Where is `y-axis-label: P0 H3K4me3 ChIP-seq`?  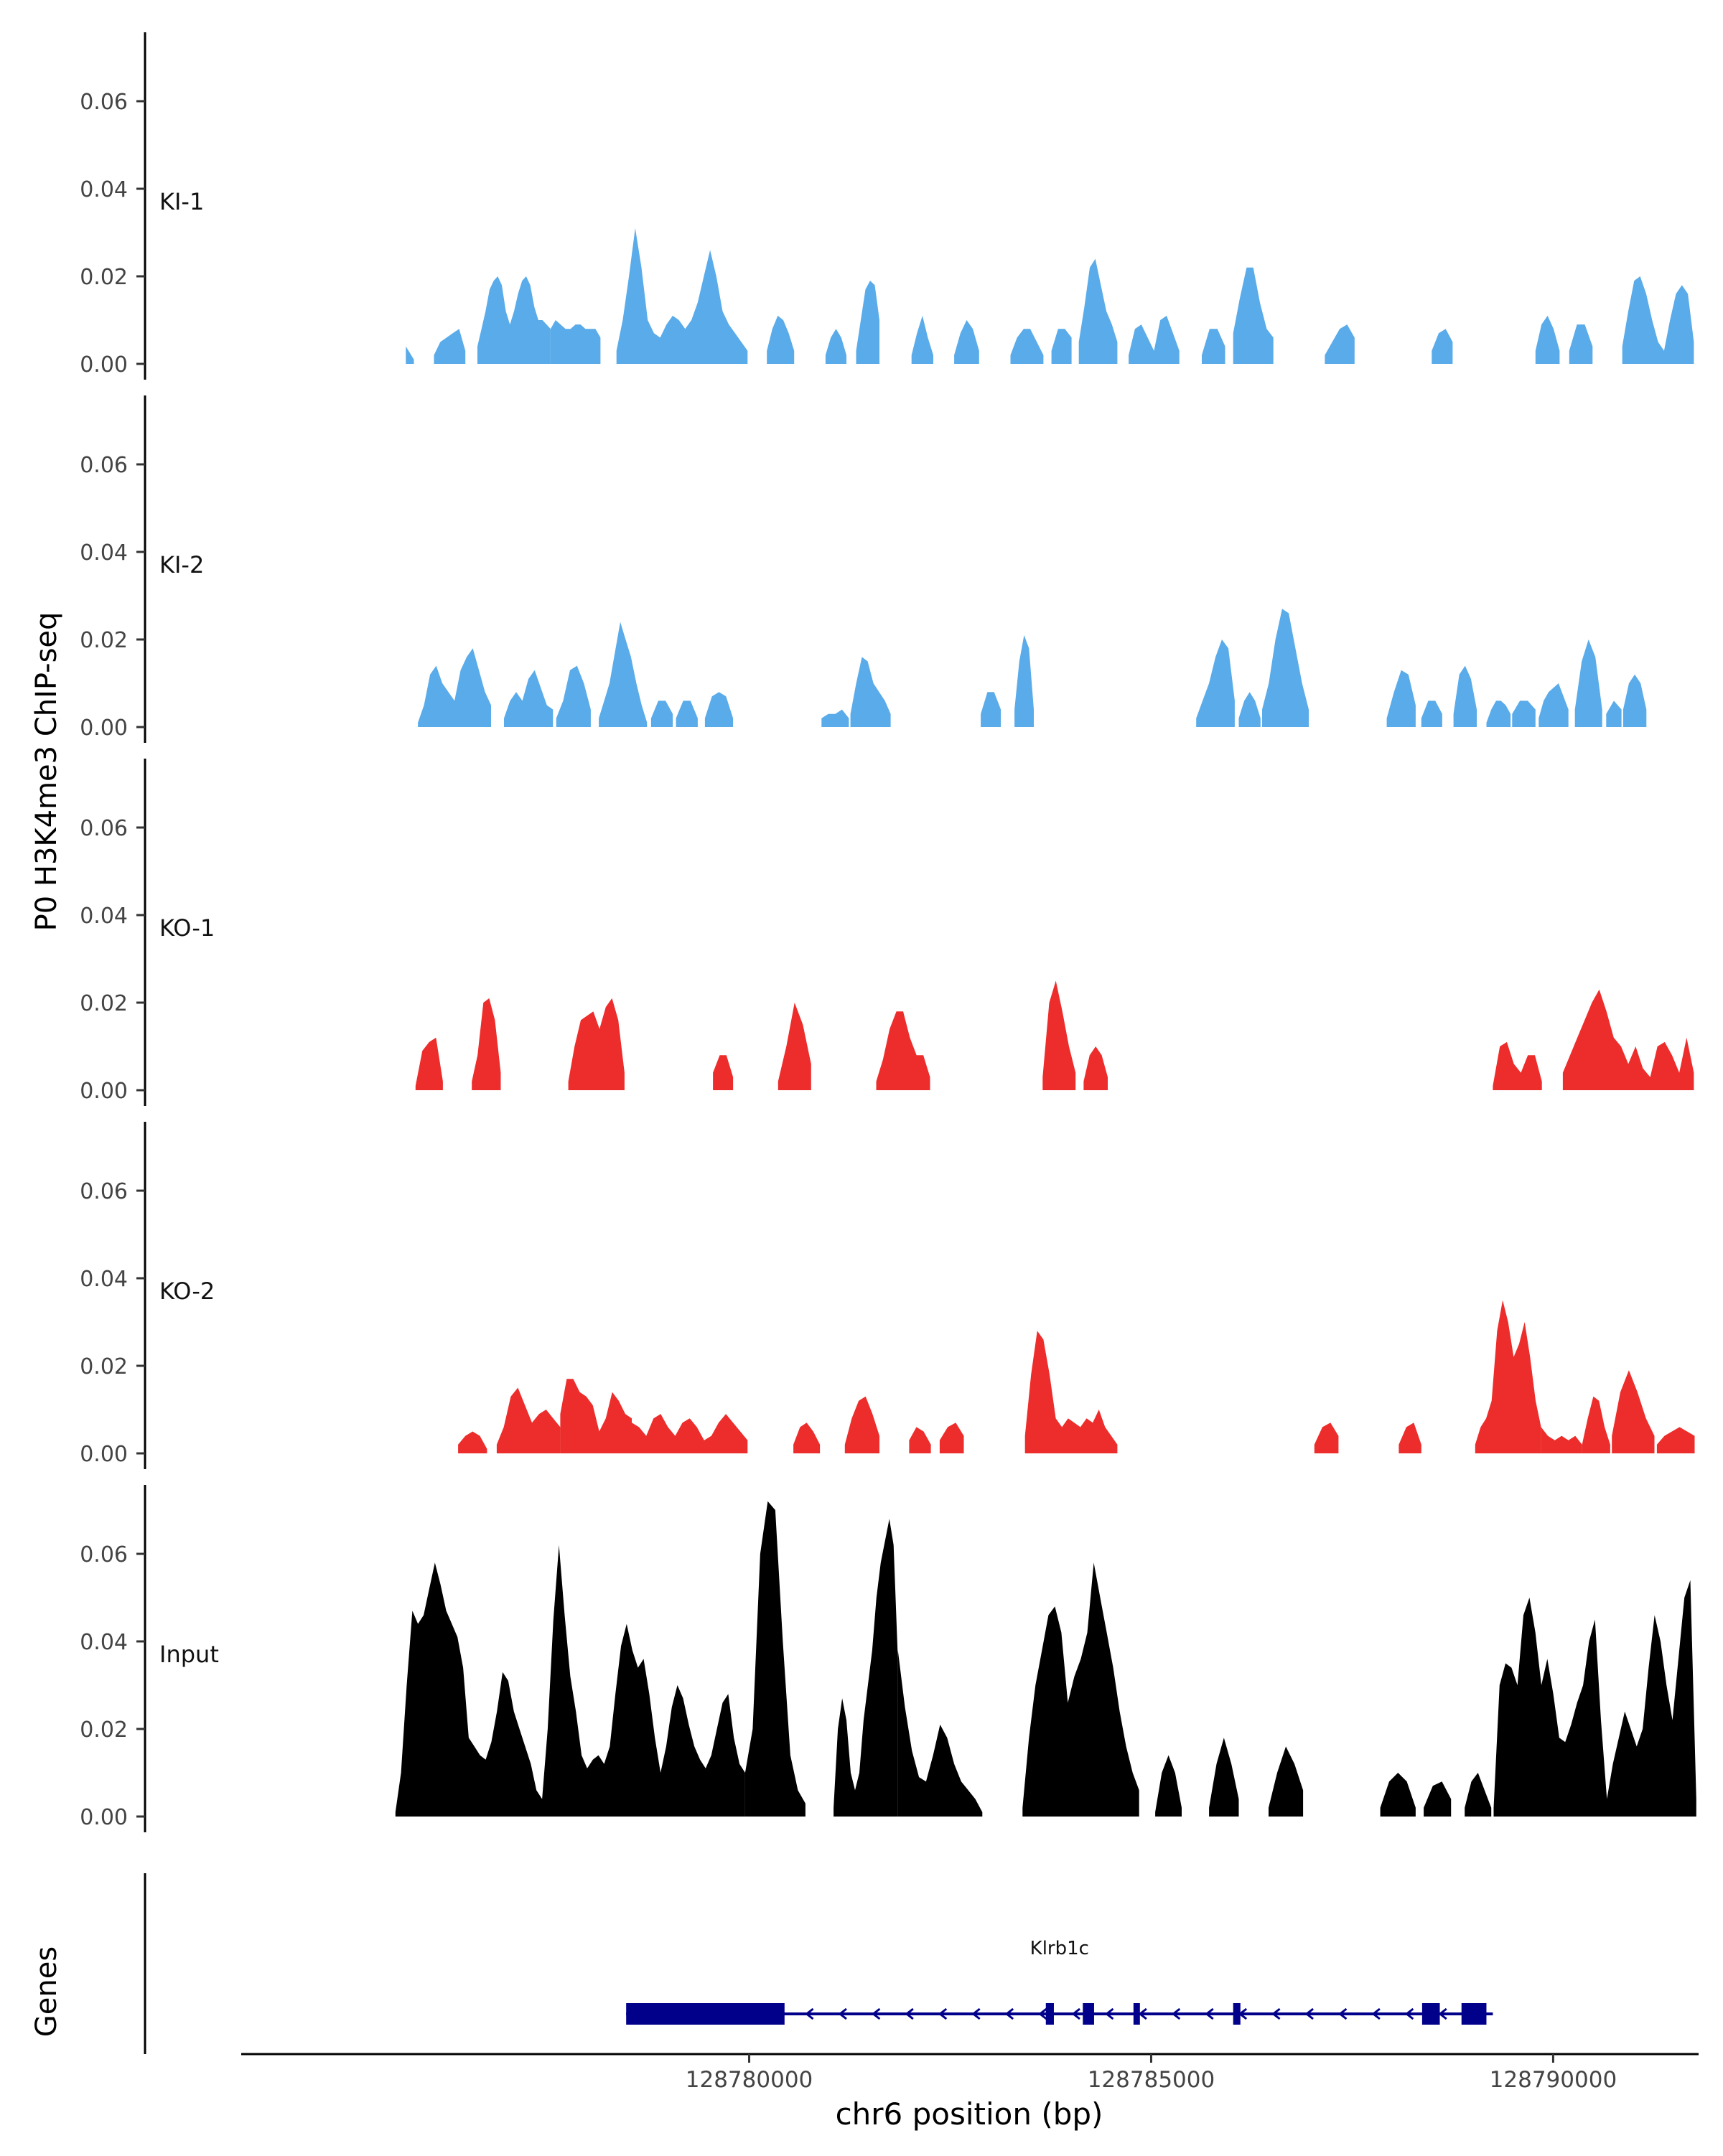 y-axis-label: P0 H3K4me3 ChIP-seq is located at coordinates (46, 772).